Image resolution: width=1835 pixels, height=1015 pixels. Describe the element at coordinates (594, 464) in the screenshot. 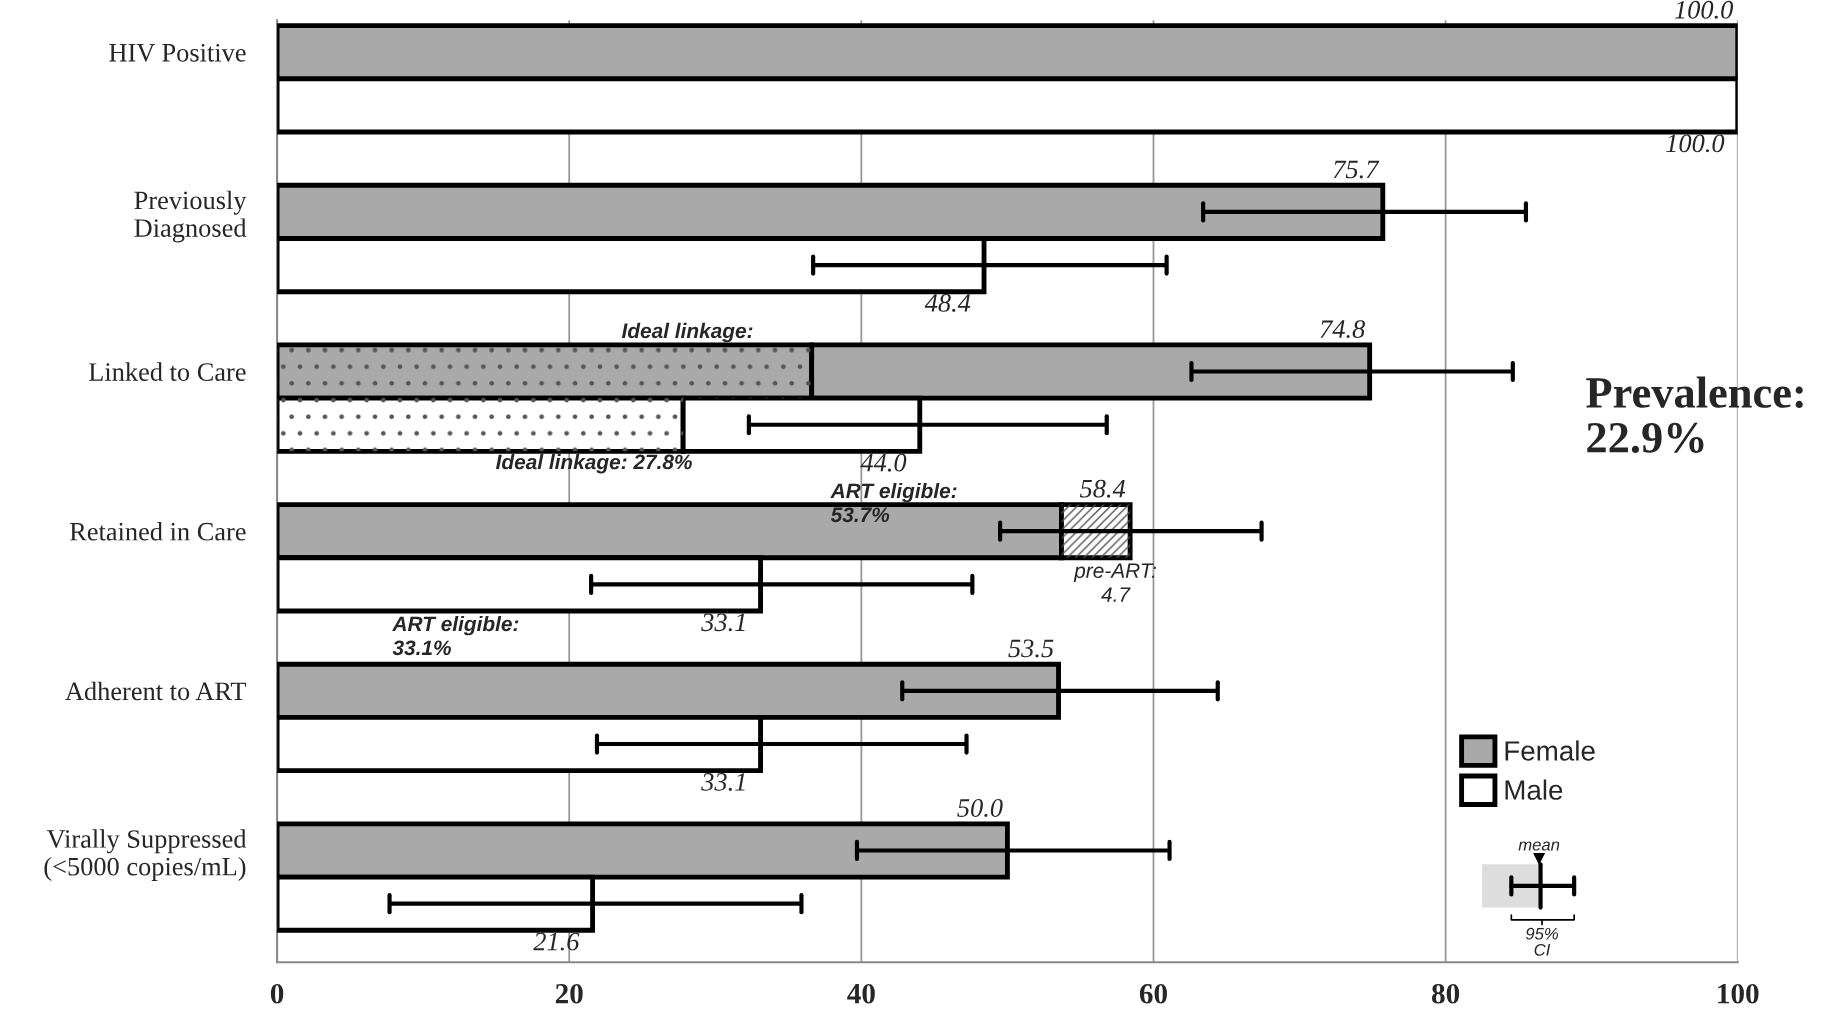

I see `annotation: Ideal linkage: 27.8%` at that location.